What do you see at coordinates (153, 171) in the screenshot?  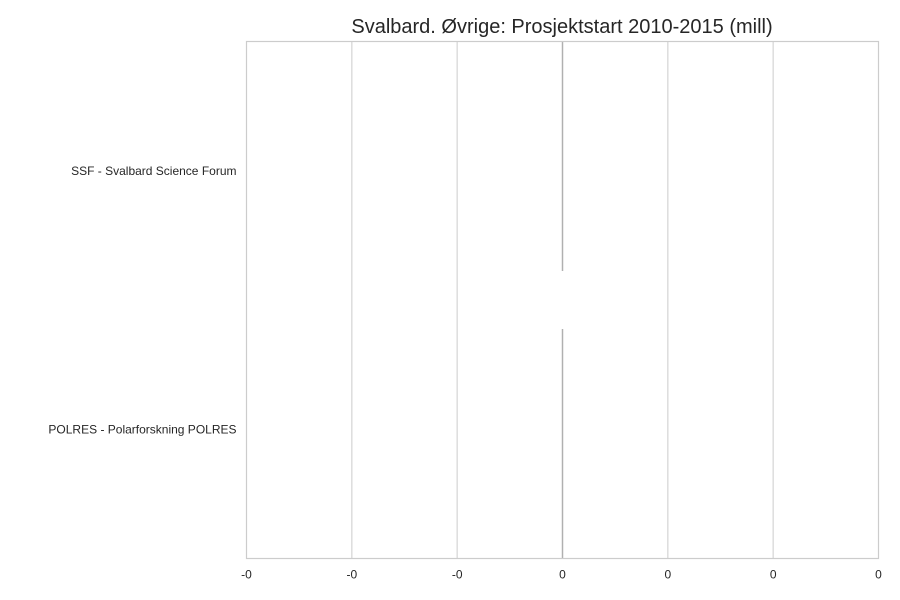 I see `category-label: SSF - Svalbard Science Forum` at bounding box center [153, 171].